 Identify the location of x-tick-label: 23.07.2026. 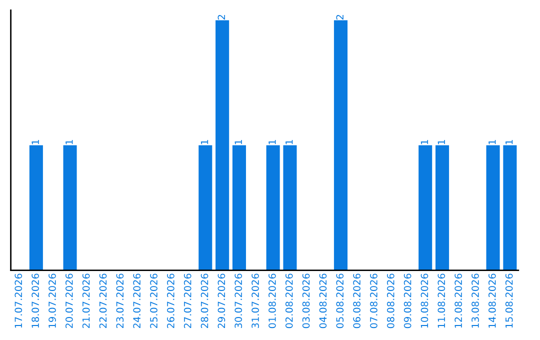
(120, 301).